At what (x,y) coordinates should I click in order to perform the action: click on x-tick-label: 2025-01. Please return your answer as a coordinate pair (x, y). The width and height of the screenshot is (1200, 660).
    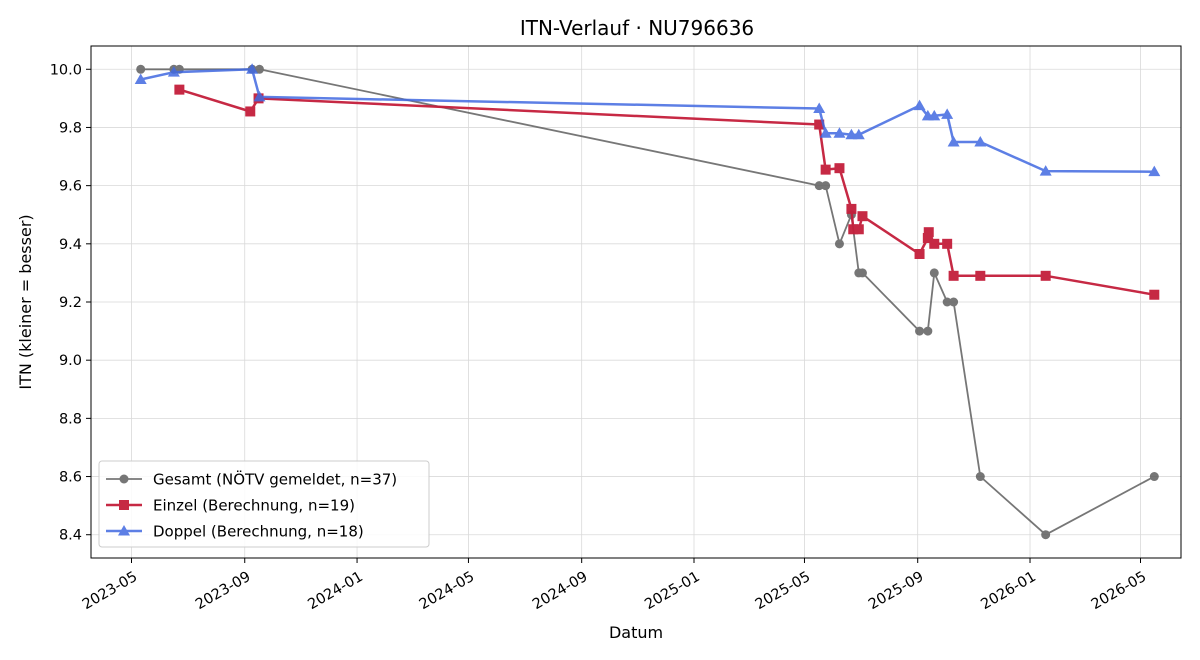
    Looking at the image, I should click on (672, 591).